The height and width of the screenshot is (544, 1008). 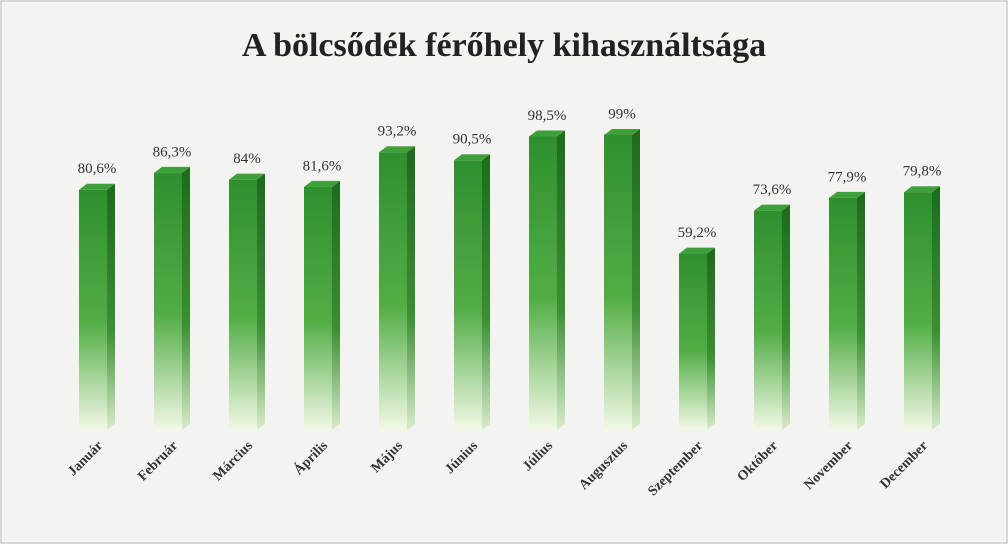 What do you see at coordinates (472, 140) in the screenshot?
I see `value-label: 90,5%` at bounding box center [472, 140].